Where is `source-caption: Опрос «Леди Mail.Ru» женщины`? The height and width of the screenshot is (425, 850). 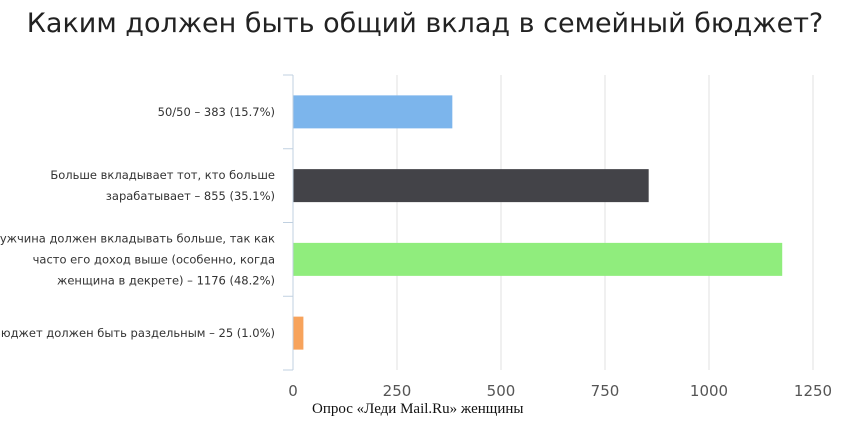
source-caption: Опрос «Леди Mail.Ru» женщины is located at coordinates (418, 409).